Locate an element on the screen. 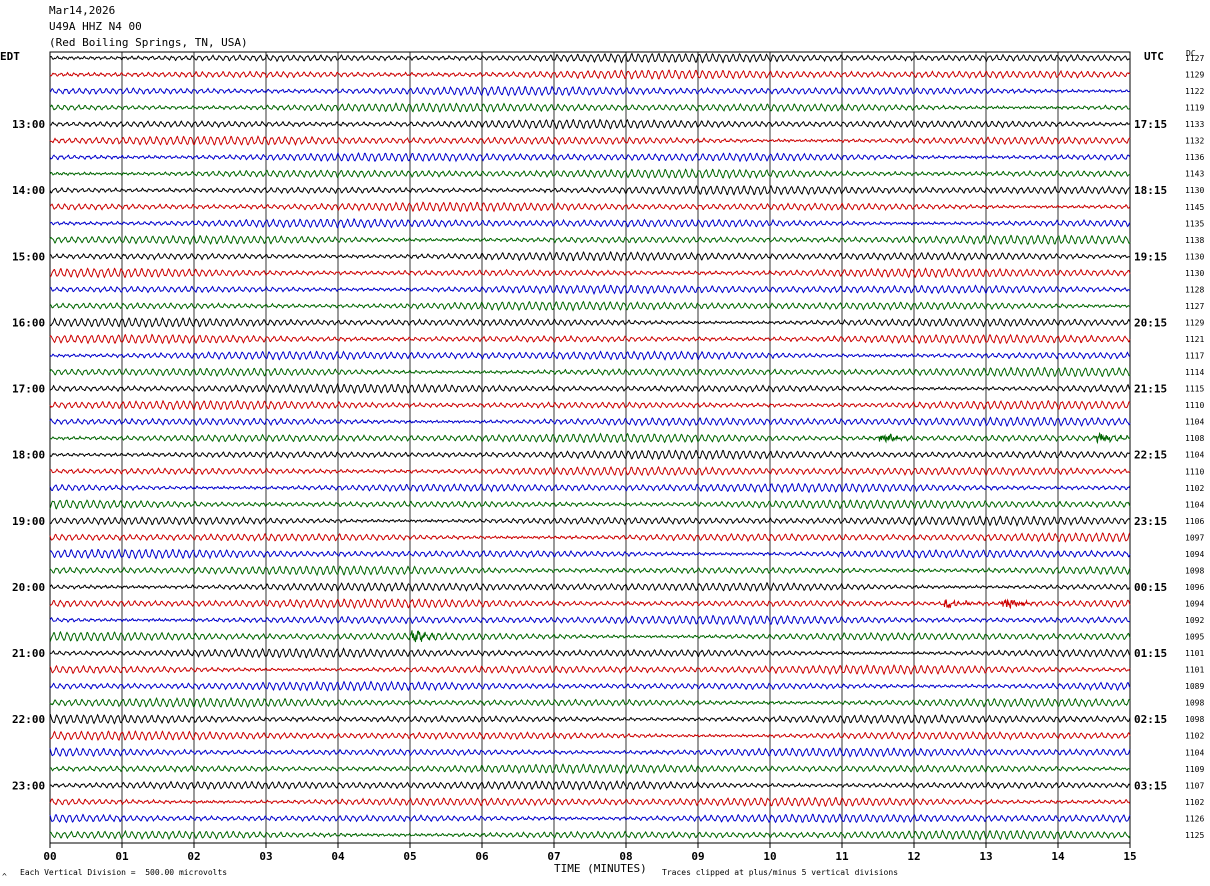  header-date: Mar14,2026 is located at coordinates (82, 10).